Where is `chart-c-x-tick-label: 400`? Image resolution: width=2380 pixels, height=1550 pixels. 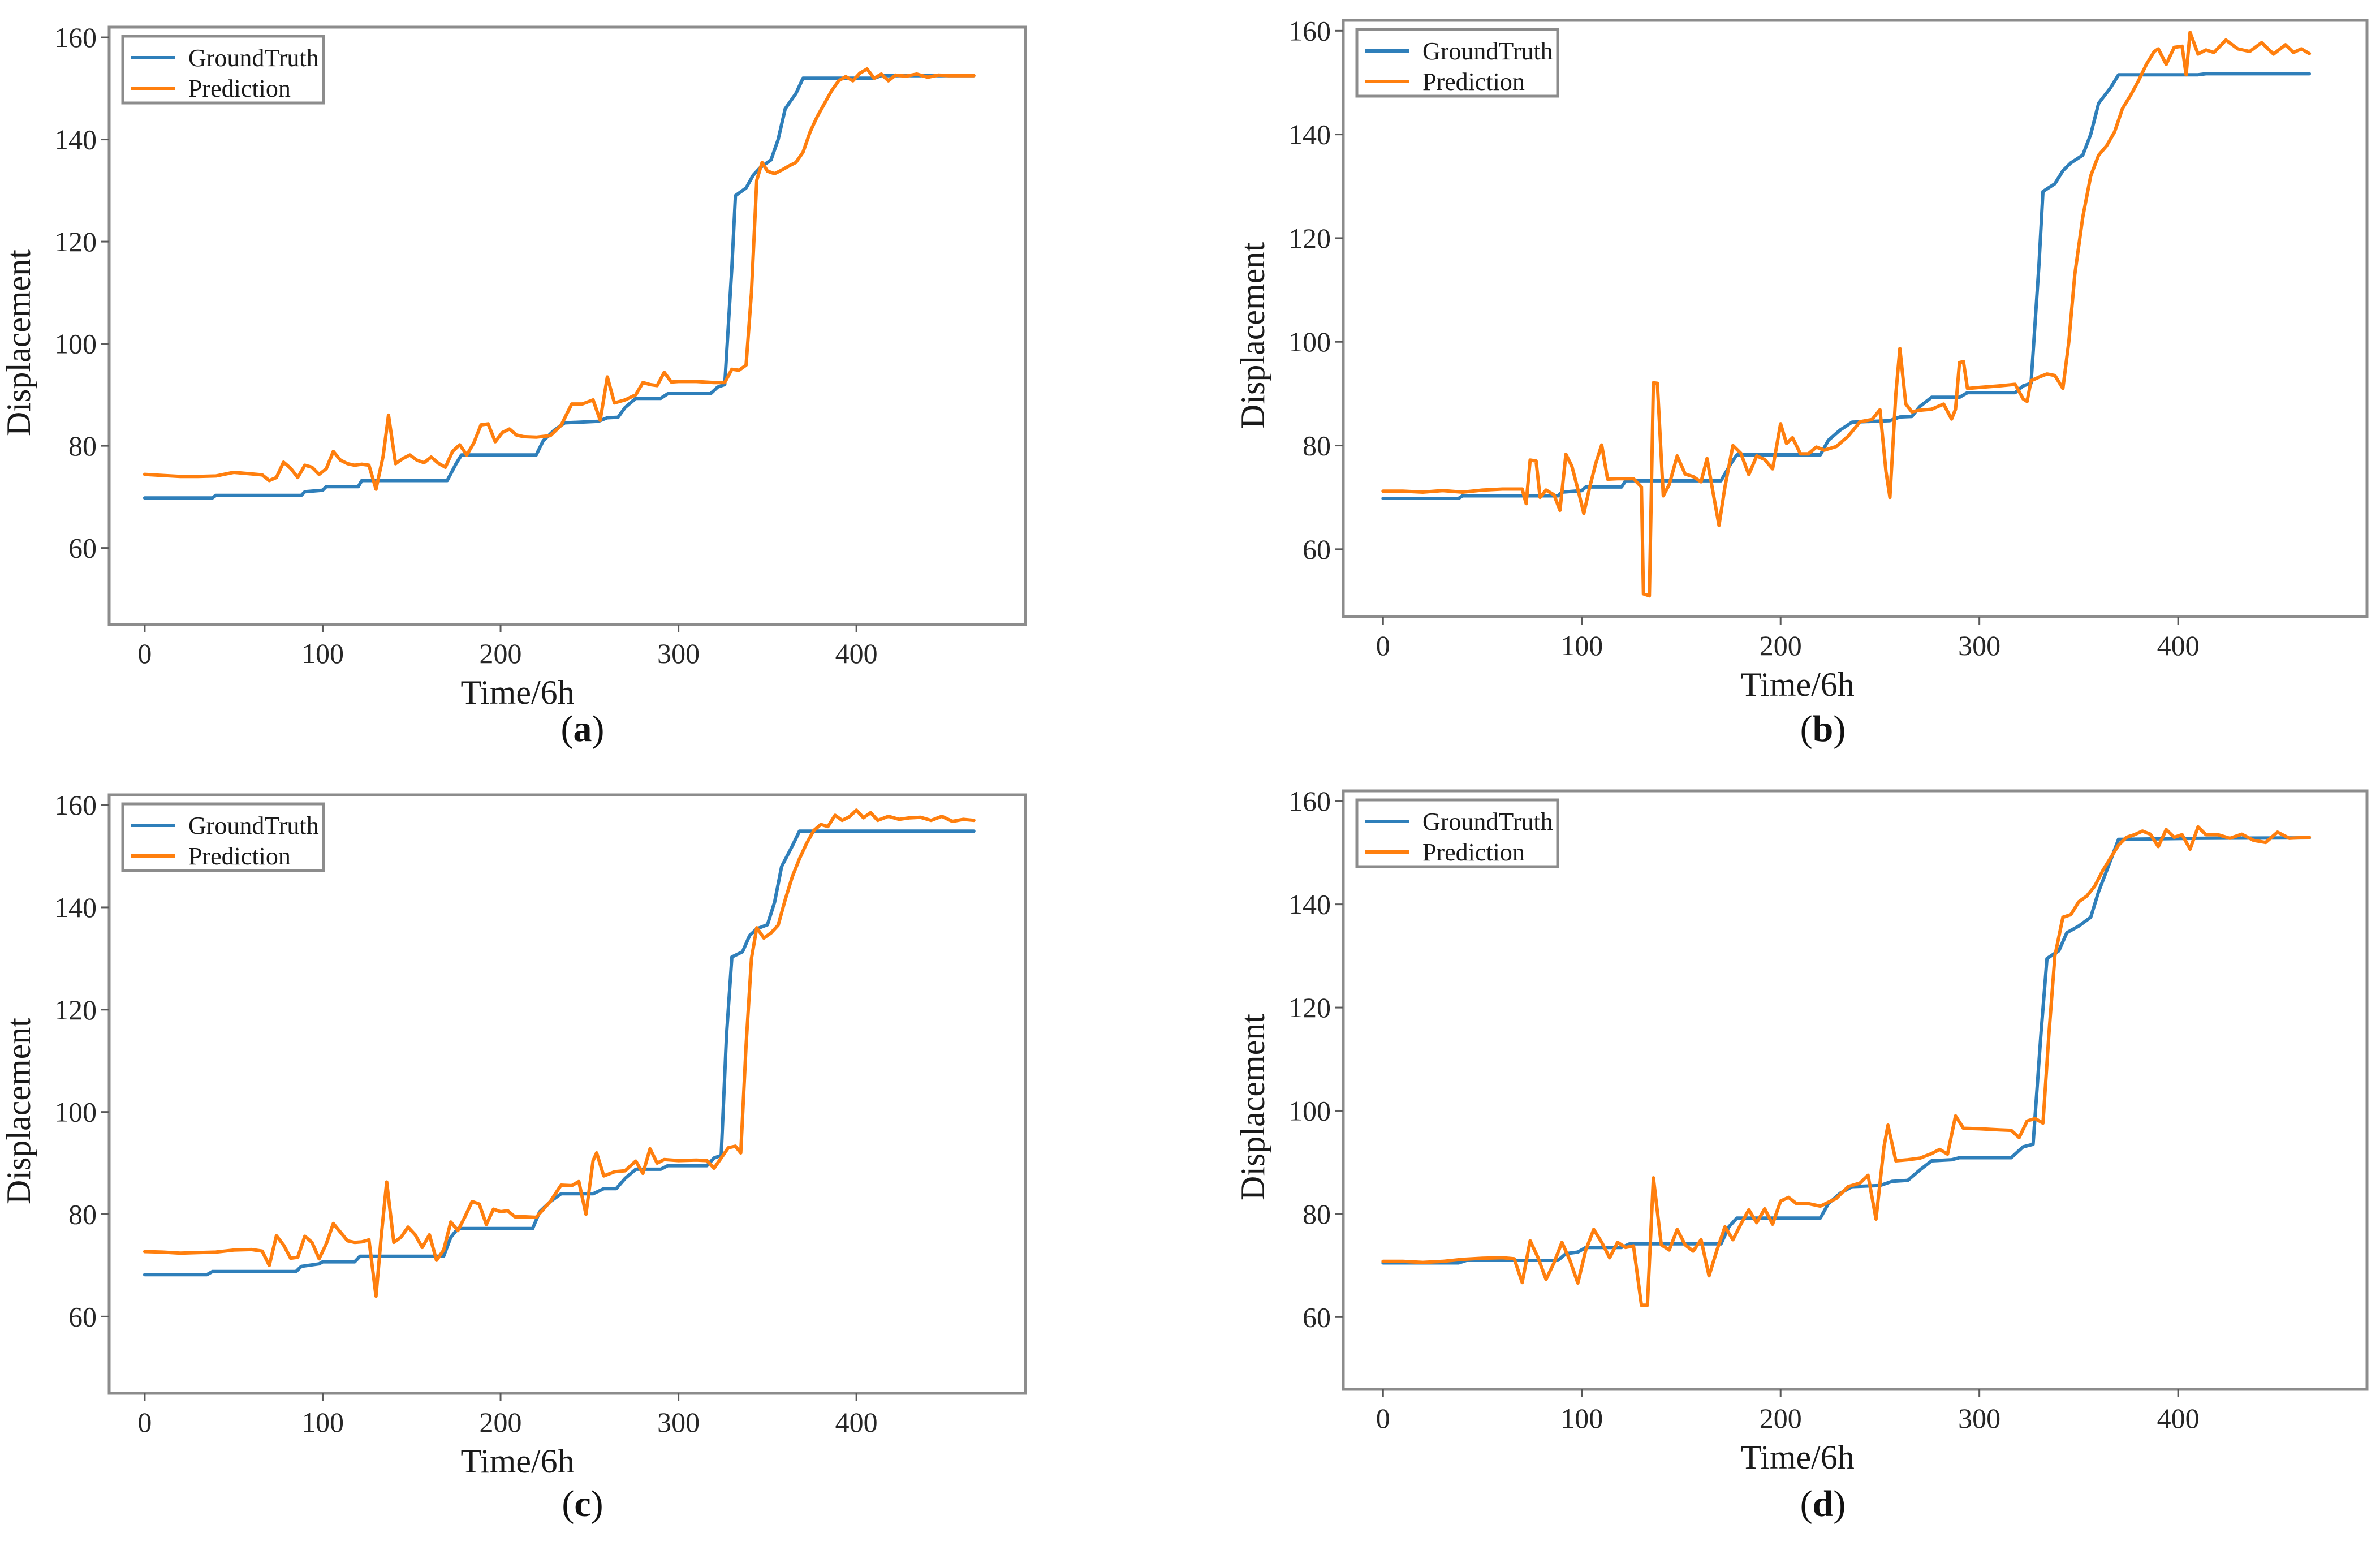
chart-c-x-tick-label: 400 is located at coordinates (856, 1422).